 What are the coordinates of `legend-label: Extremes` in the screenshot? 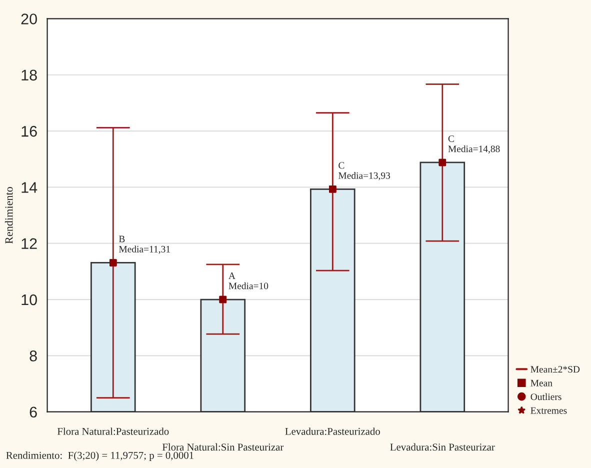 It's located at (548, 410).